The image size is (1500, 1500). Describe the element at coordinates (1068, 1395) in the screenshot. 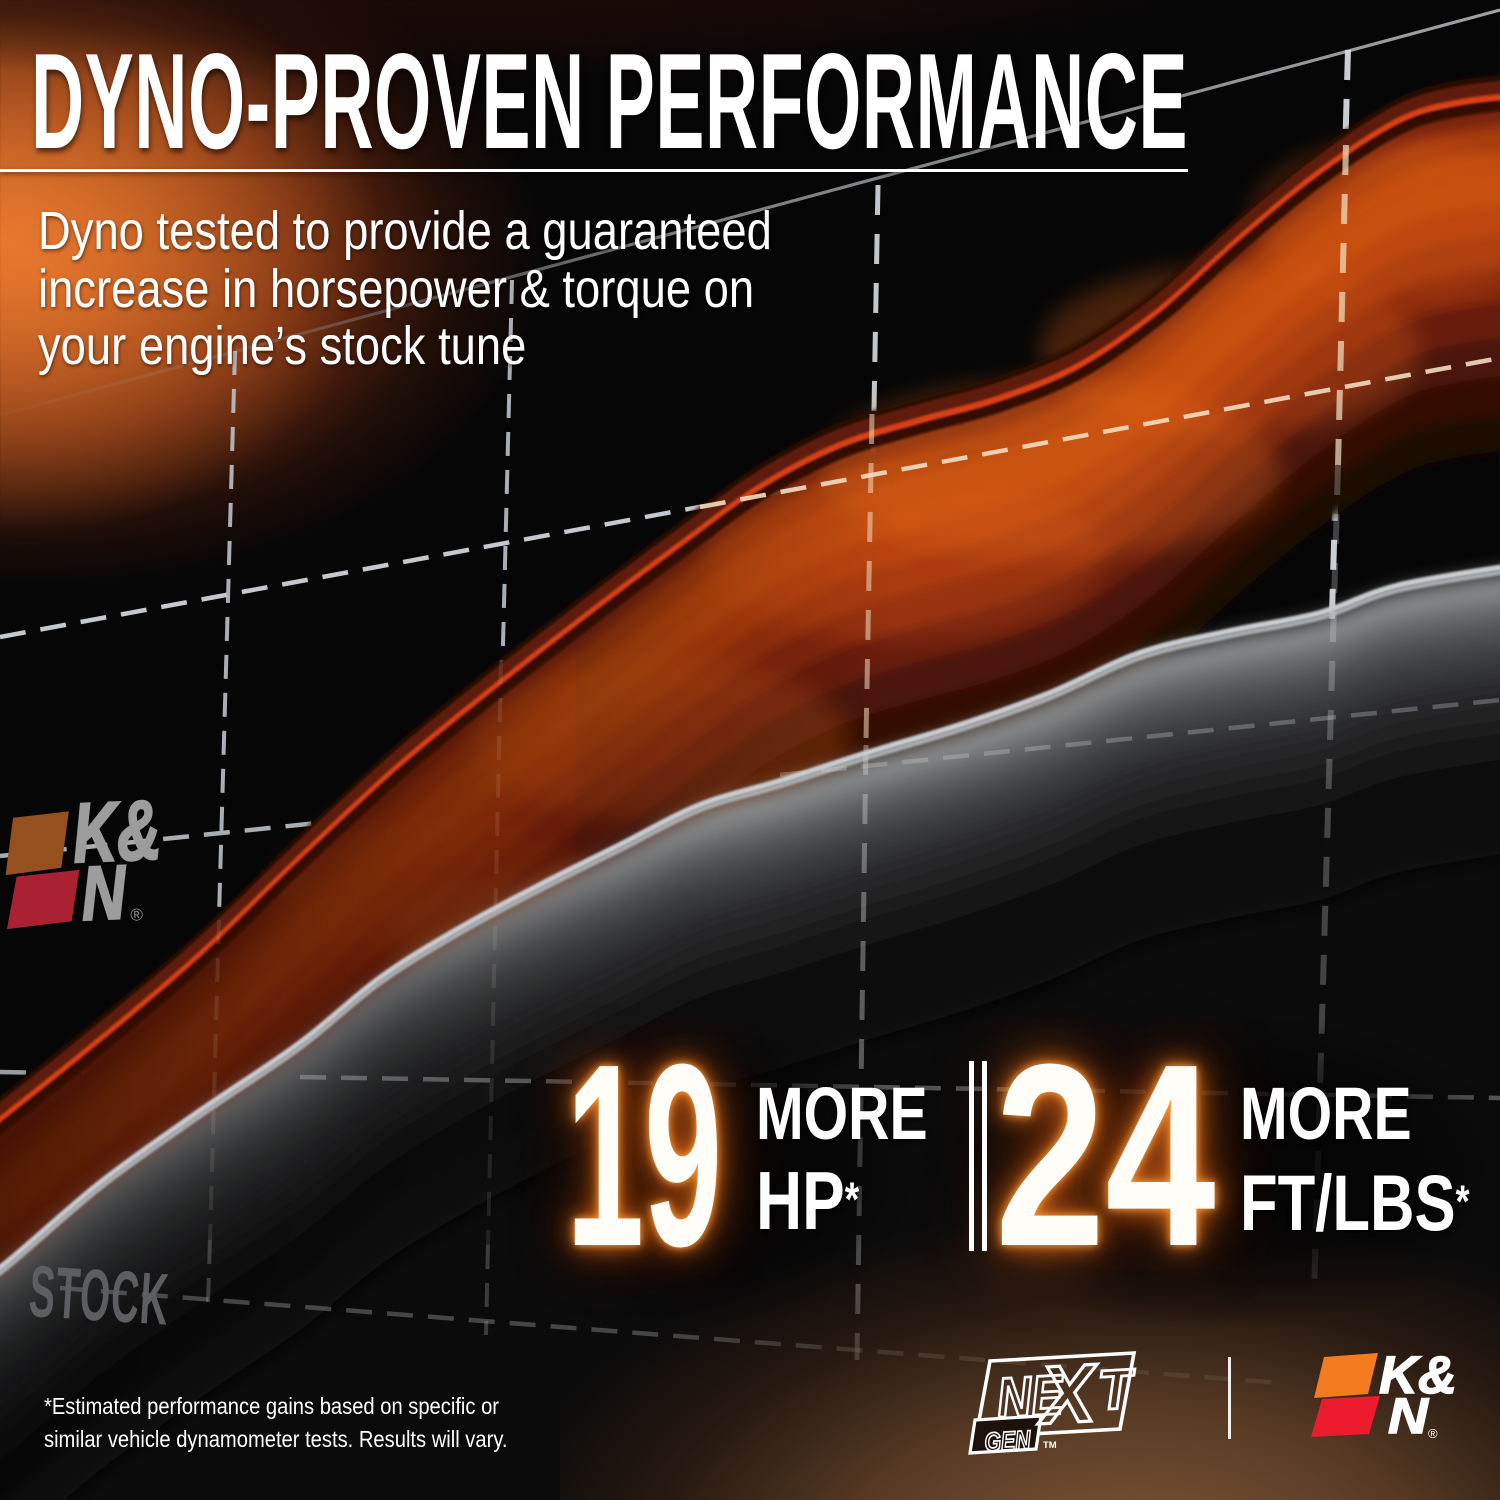

I see `svg-text: X` at that location.